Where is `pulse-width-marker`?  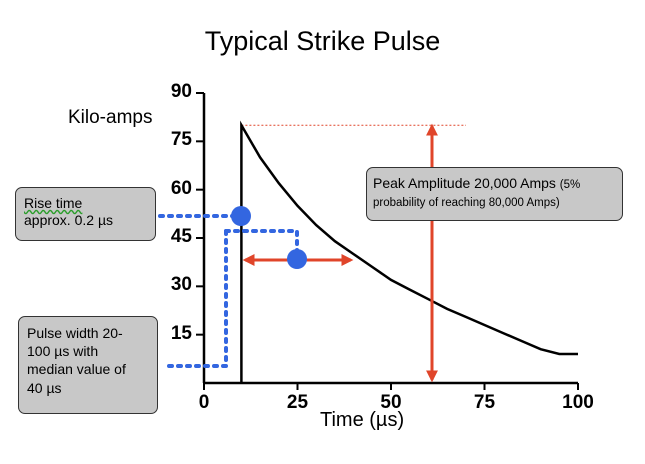
pulse-width-marker is located at coordinates (297, 259).